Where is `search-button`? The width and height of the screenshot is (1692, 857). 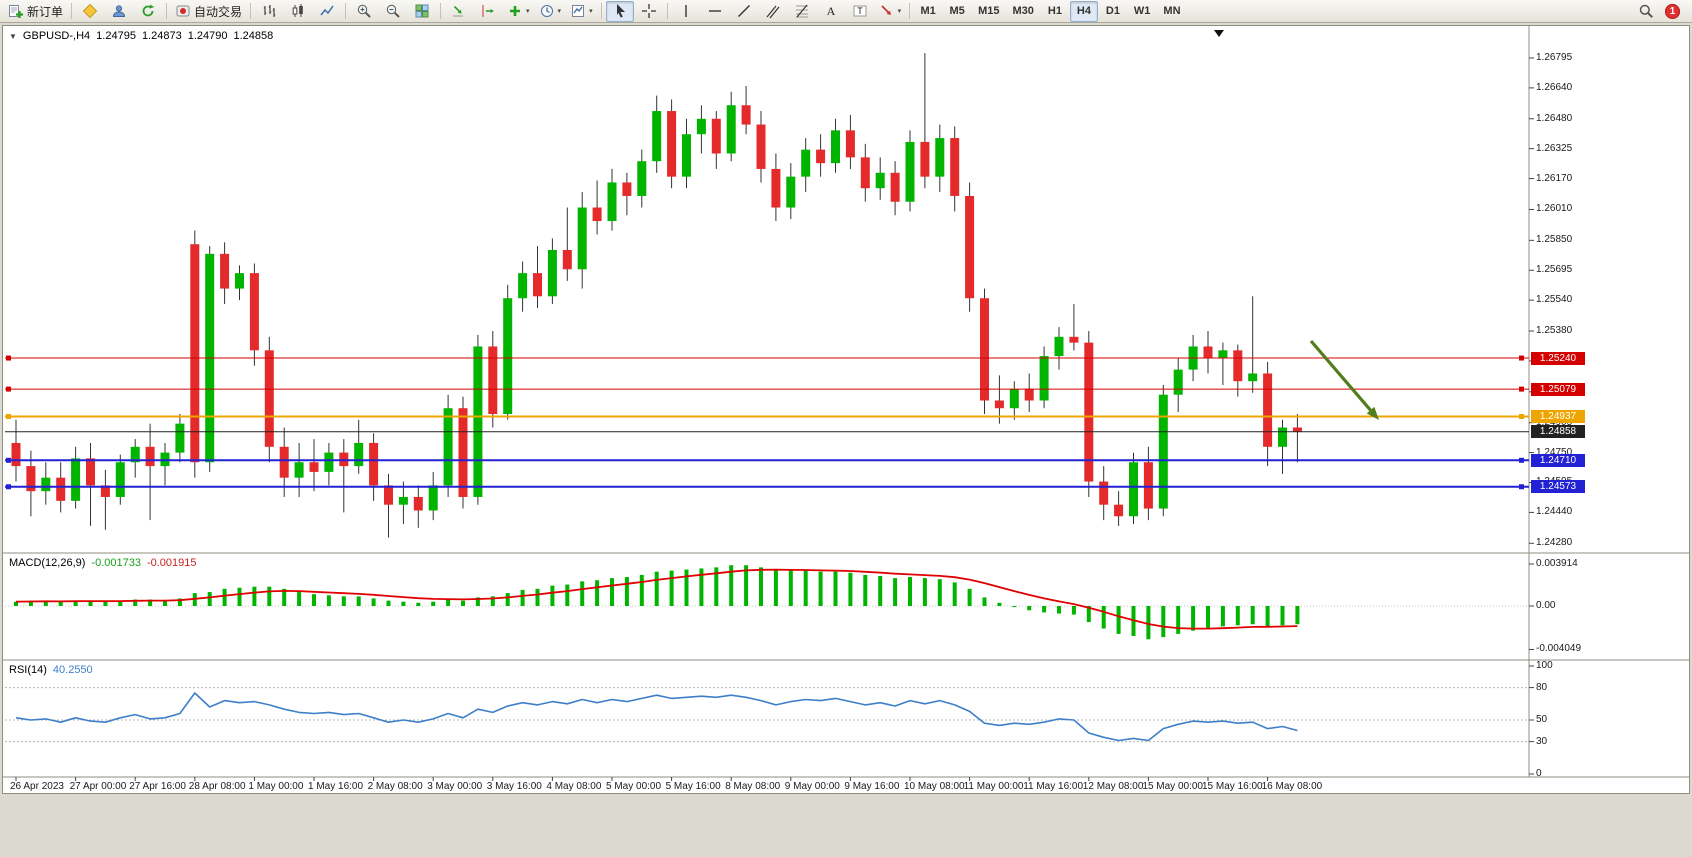 search-button is located at coordinates (1646, 11).